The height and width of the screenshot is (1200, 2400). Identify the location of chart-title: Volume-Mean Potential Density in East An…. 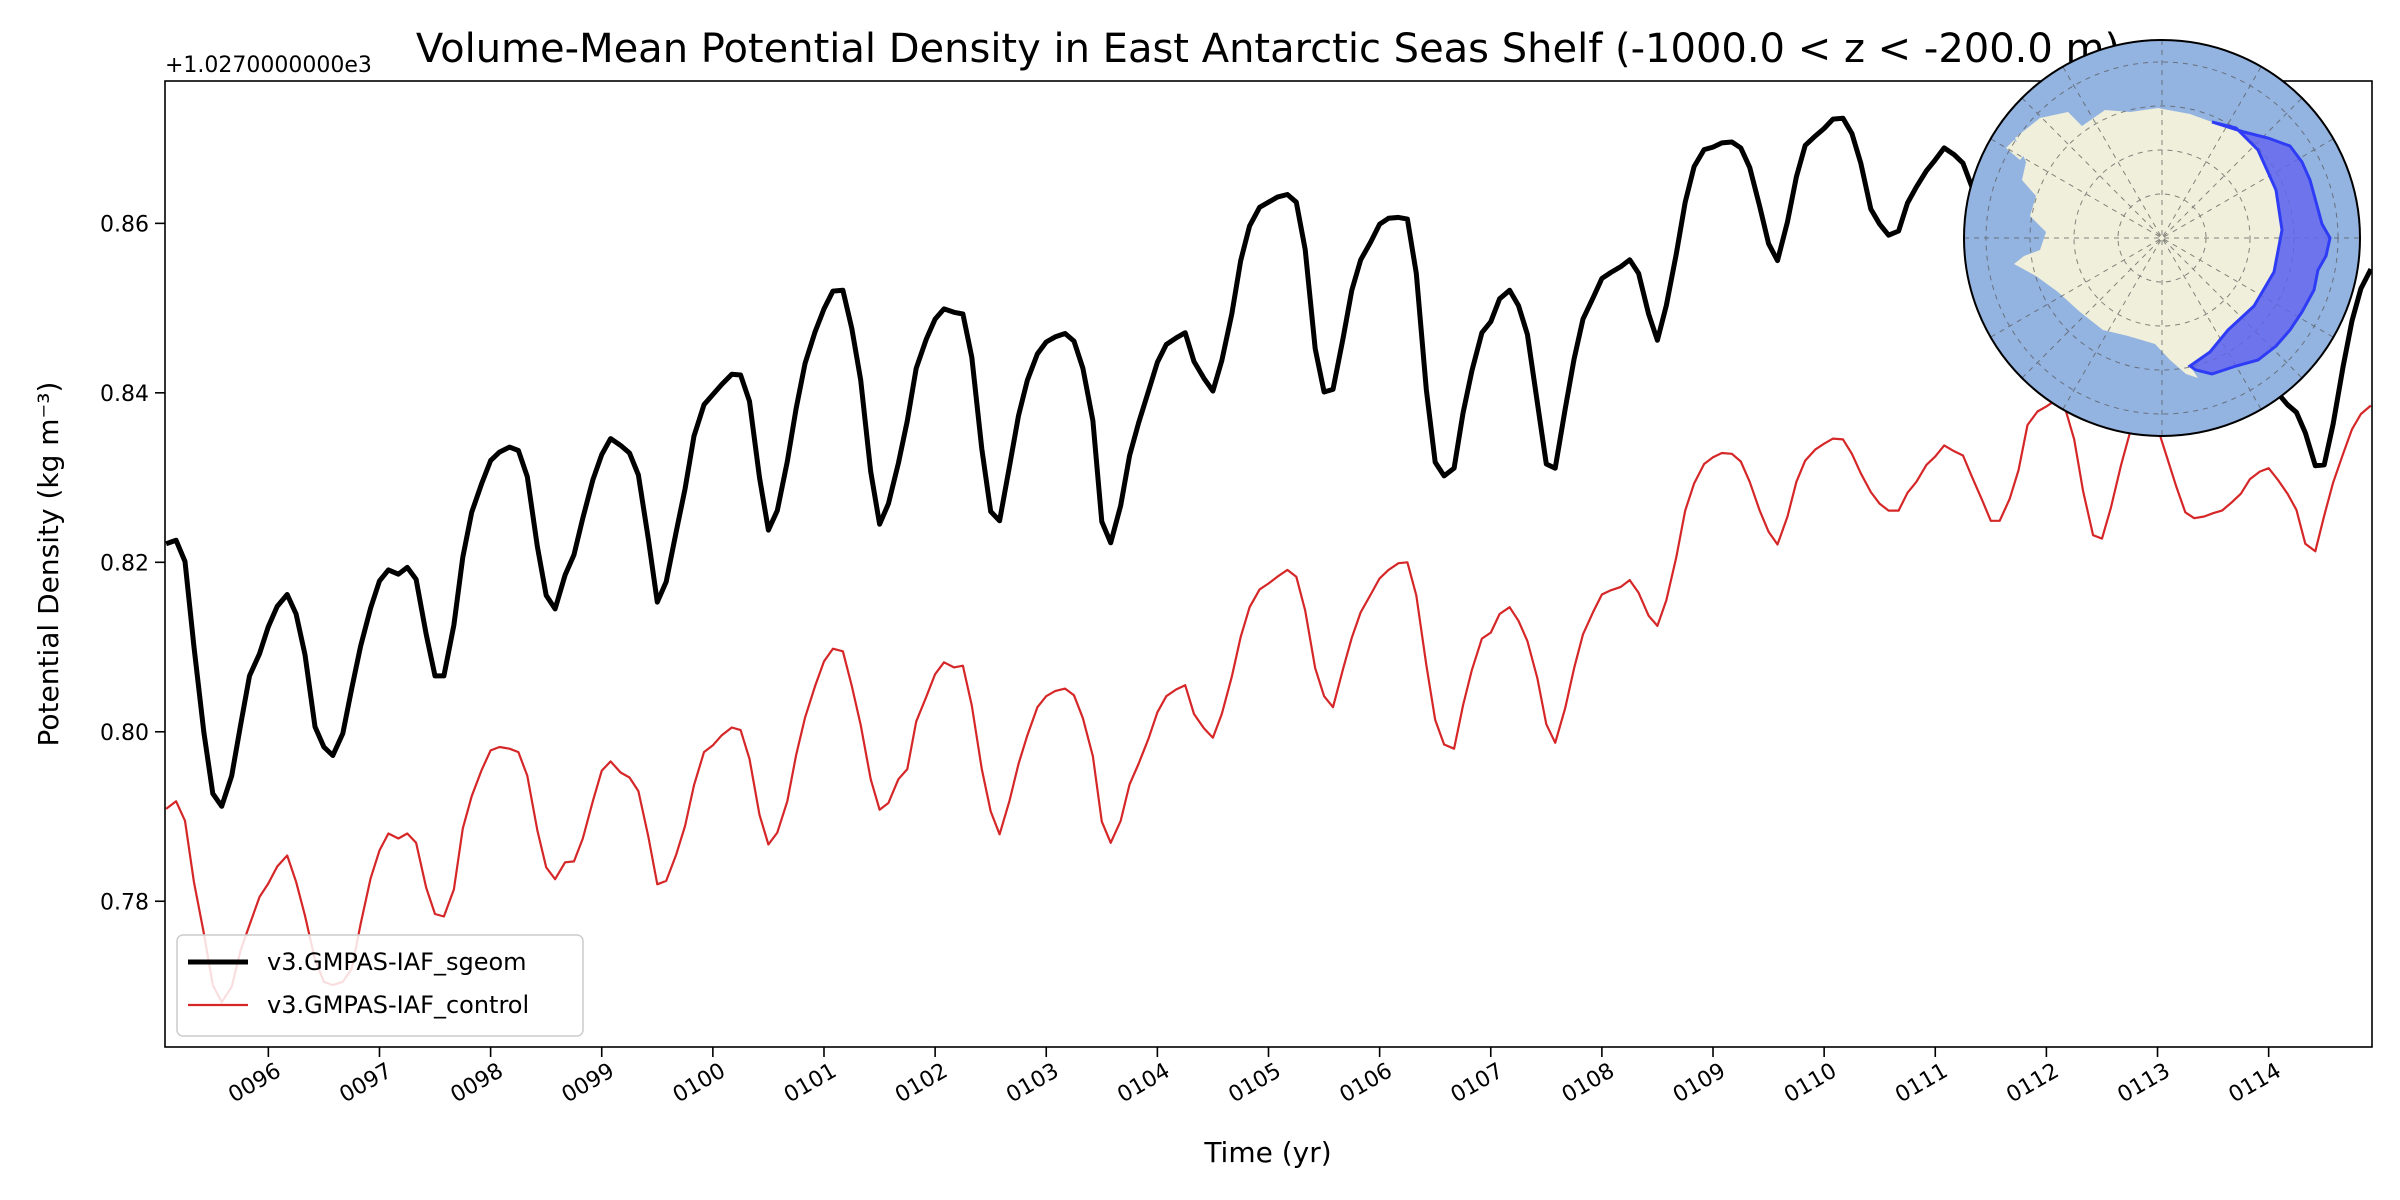
(1268, 49).